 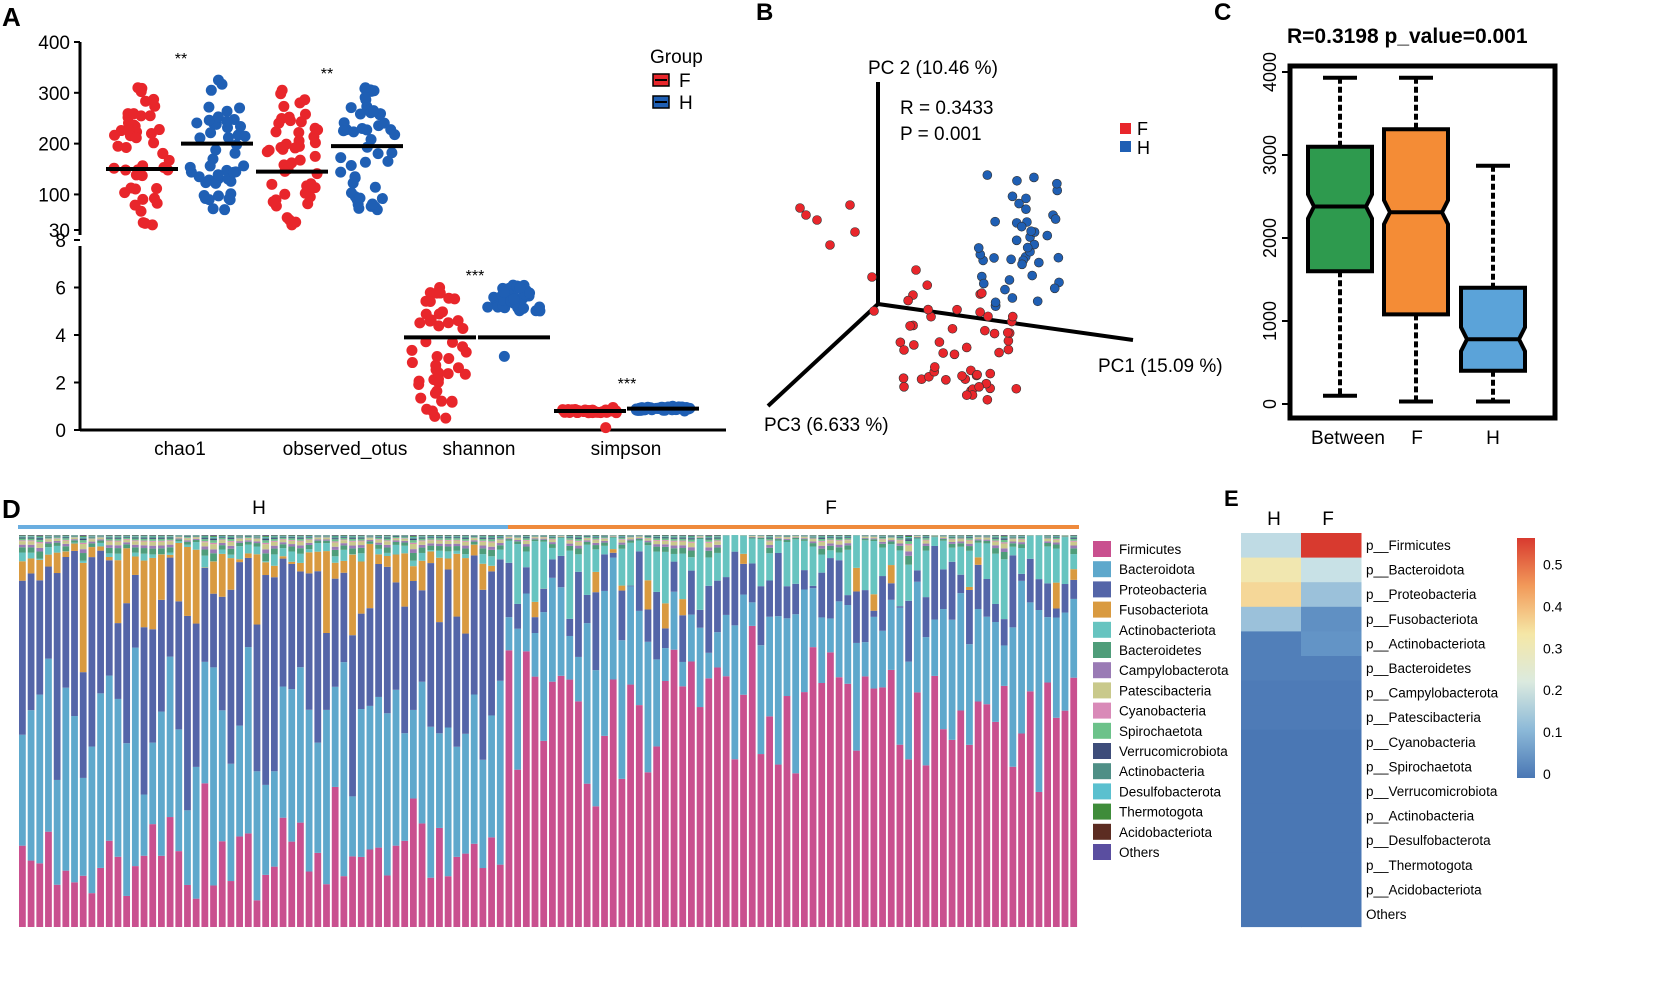 What do you see at coordinates (341, 158) in the screenshot?
I see `a-dot-H-observed_otus` at bounding box center [341, 158].